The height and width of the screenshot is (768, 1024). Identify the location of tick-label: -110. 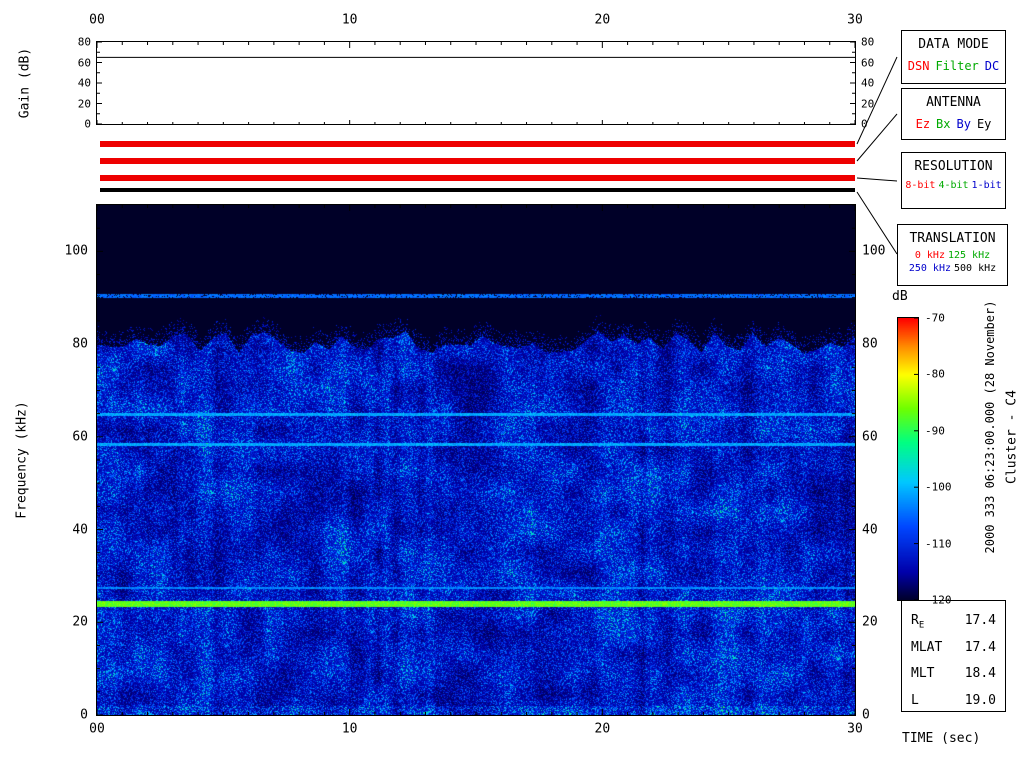
(938, 544).